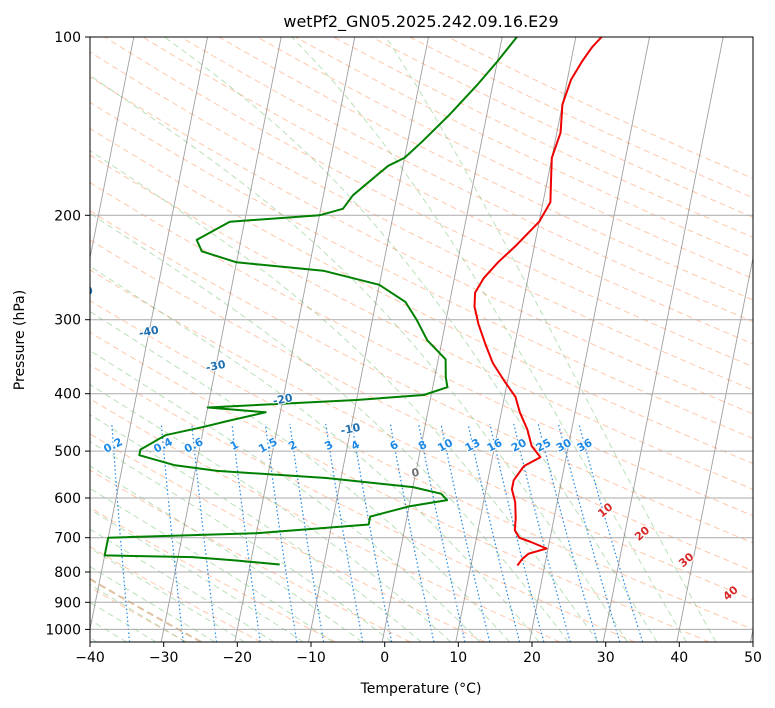 This screenshot has height=708, width=775. Describe the element at coordinates (67, 321) in the screenshot. I see `y-tick-label: 300` at that location.